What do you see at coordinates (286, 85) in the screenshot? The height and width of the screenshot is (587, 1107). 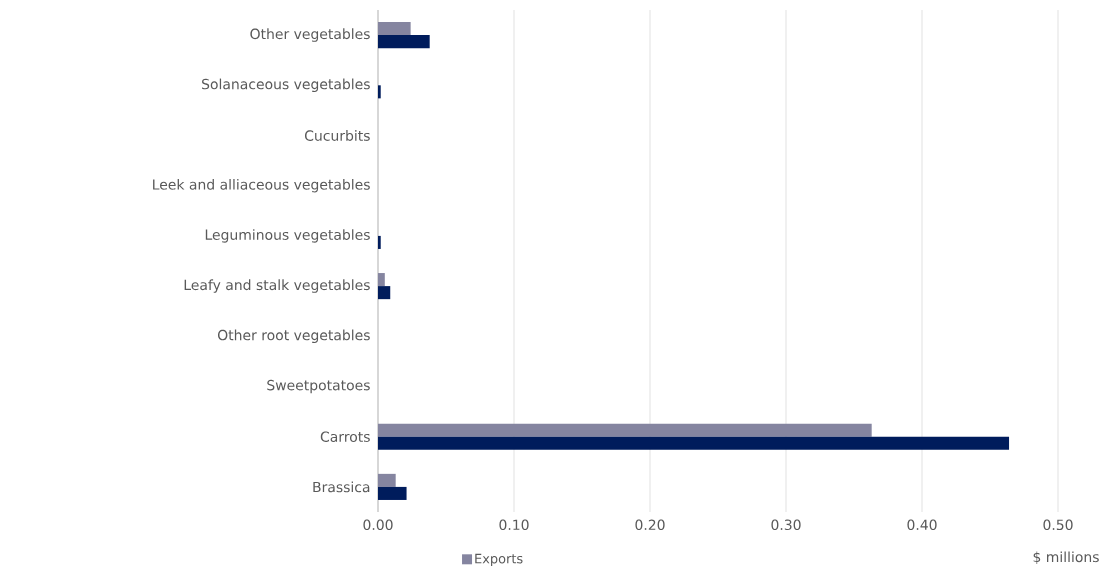 I see `y-tick-label: Solanaceous vegetables` at bounding box center [286, 85].